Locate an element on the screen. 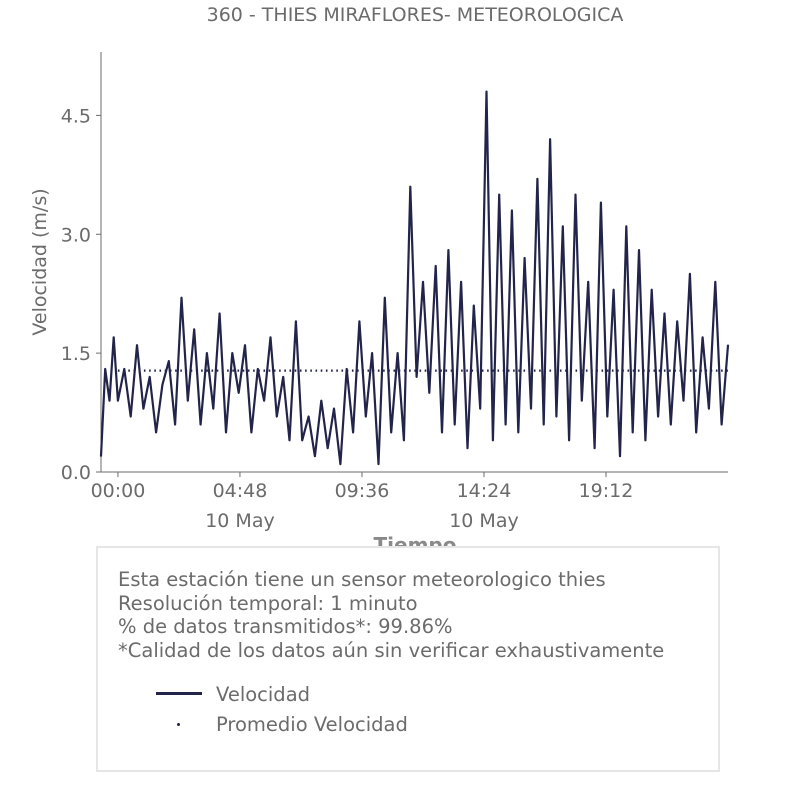 The image size is (806, 806). info-line-transmitted: % de datos transmitidos*: 99.86% is located at coordinates (285, 626).